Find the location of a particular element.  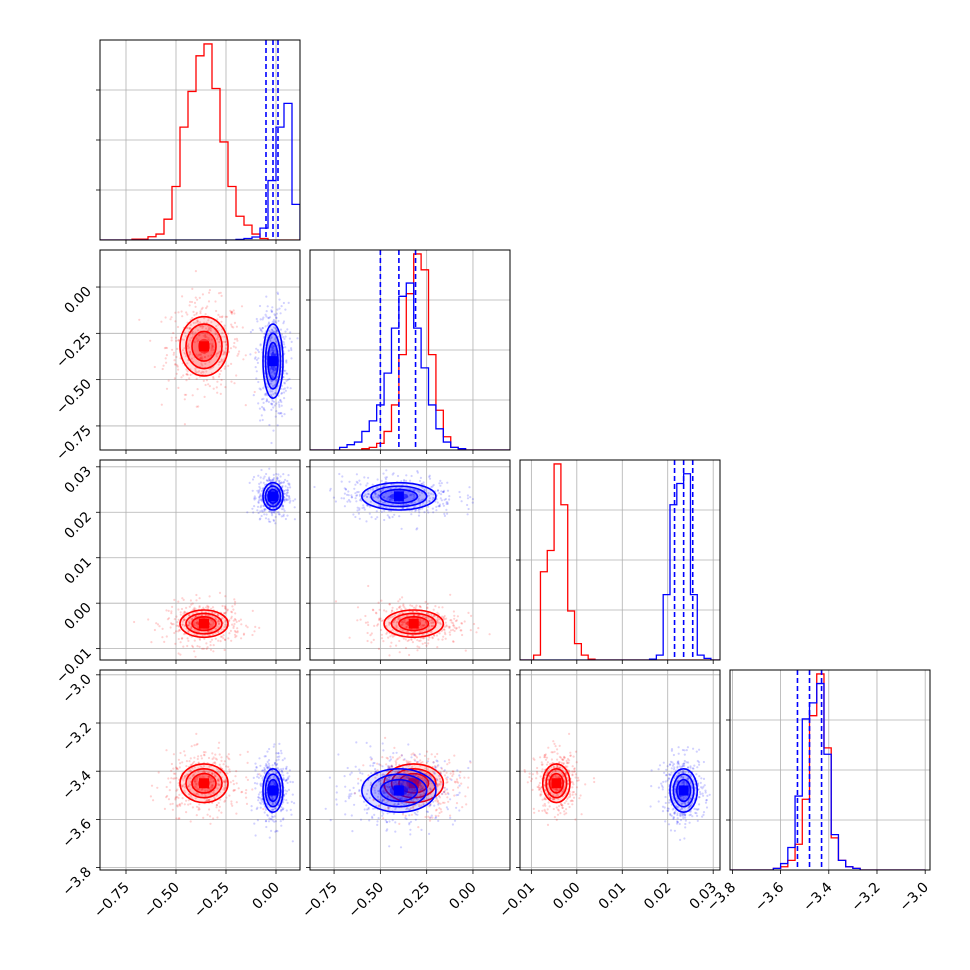

density-peak is located at coordinates (413, 623).